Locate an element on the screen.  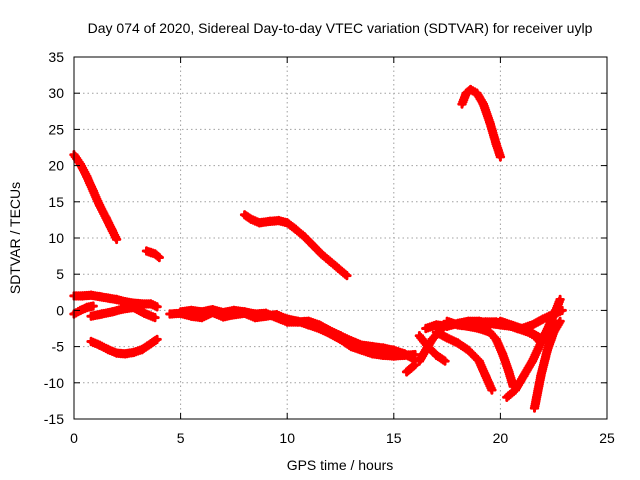
x-tick-label: 5 is located at coordinates (181, 438).